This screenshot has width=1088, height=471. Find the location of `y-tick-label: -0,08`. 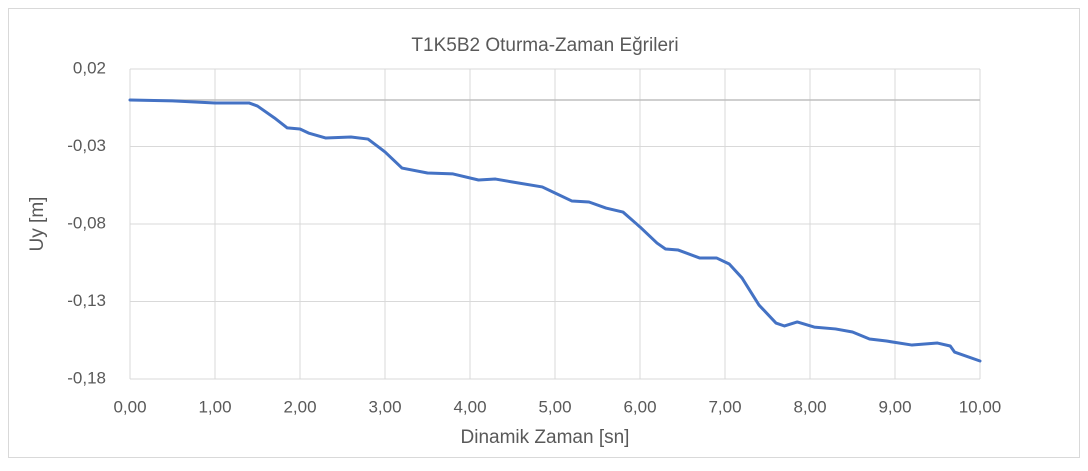

y-tick-label: -0,08 is located at coordinates (86, 222).